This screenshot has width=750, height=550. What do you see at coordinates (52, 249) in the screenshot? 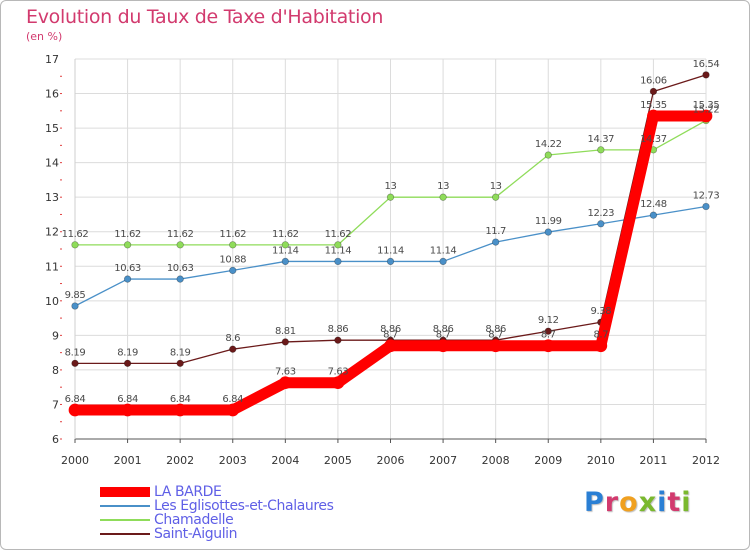
I see `y-axis-ticks: 6 7 8 9 10 11 12 13 14 15 16 17` at bounding box center [52, 249].